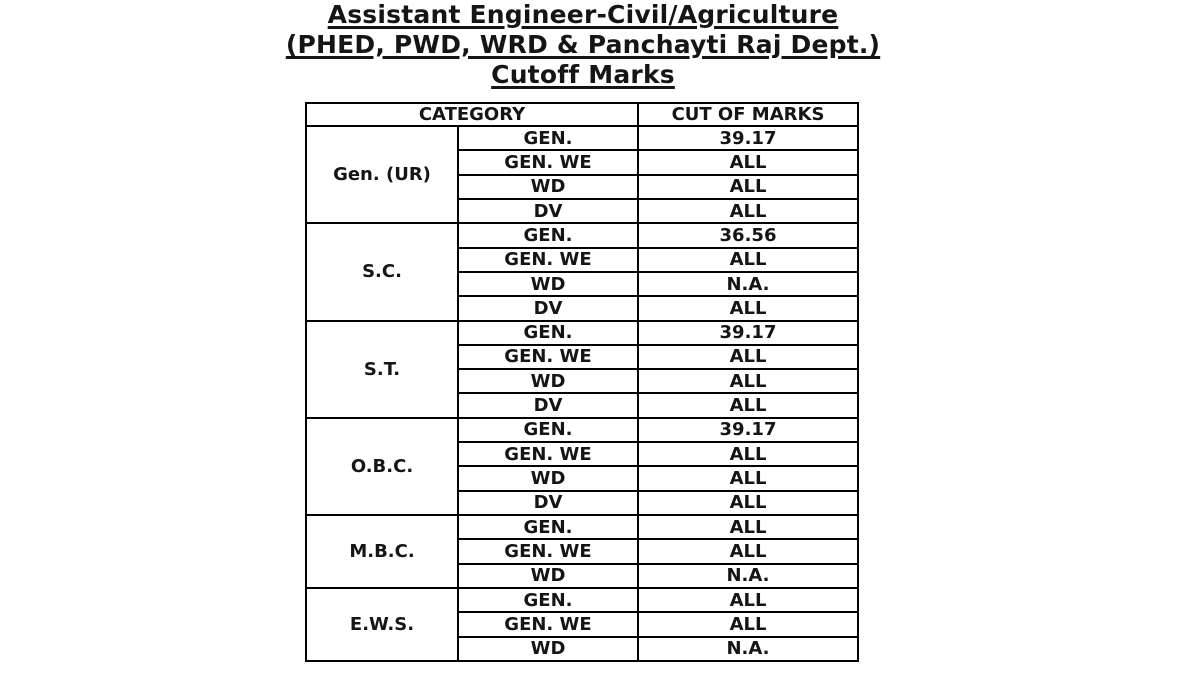 This screenshot has width=1200, height=675. Describe the element at coordinates (472, 114) in the screenshot. I see `category-header-cell: CATEGORY` at that location.